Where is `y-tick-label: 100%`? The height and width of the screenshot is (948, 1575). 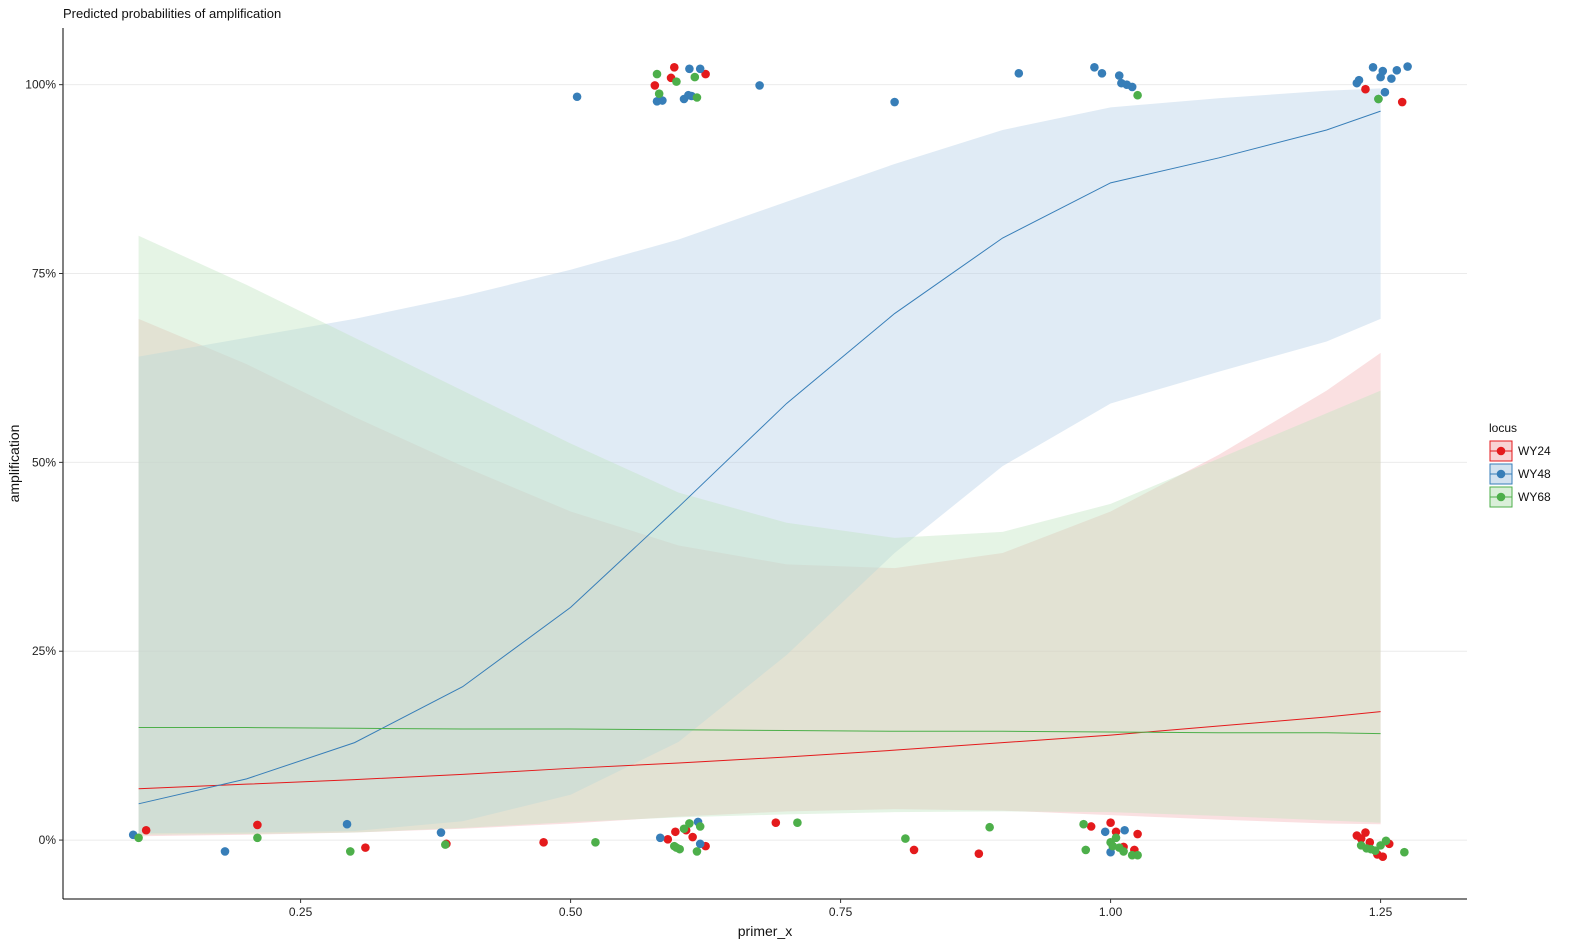
y-tick-label: 100% is located at coordinates (40, 85).